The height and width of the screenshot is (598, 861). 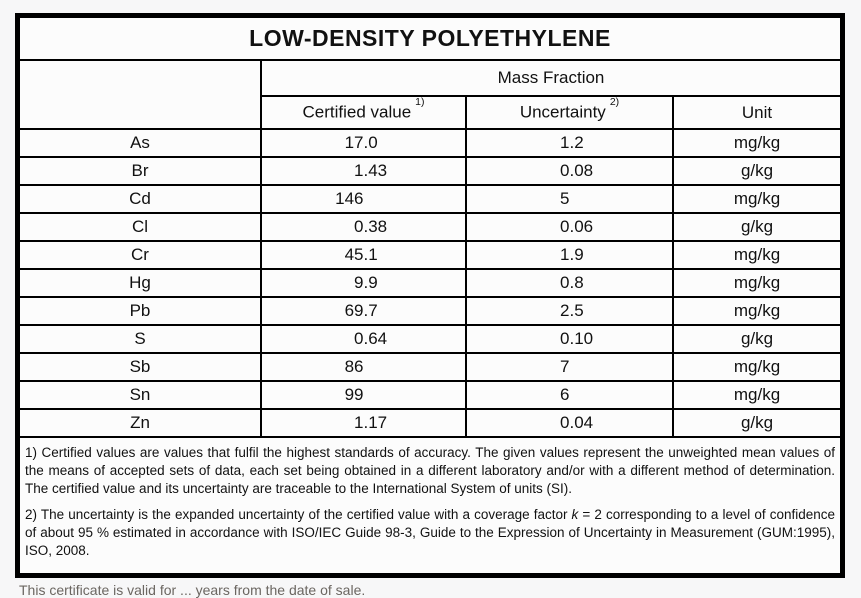 What do you see at coordinates (569, 255) in the screenshot?
I see `uncertainty-cell: 1.9` at bounding box center [569, 255].